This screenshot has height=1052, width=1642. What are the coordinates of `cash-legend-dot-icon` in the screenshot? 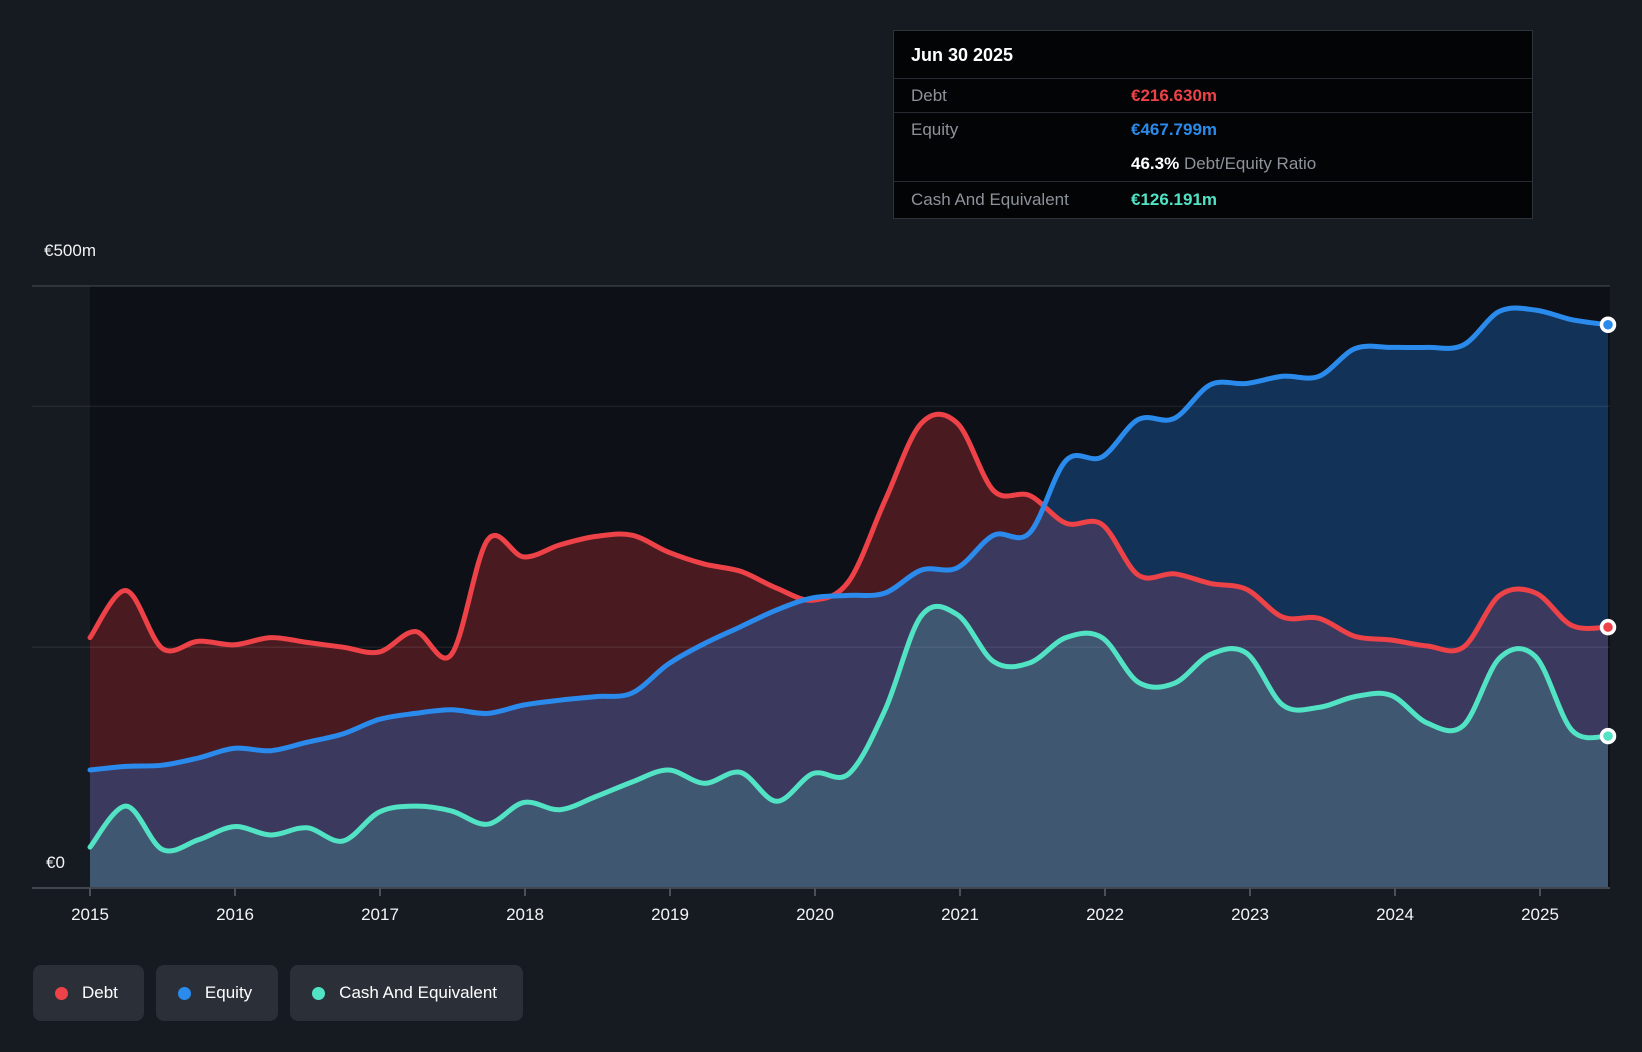 It's located at (319, 993).